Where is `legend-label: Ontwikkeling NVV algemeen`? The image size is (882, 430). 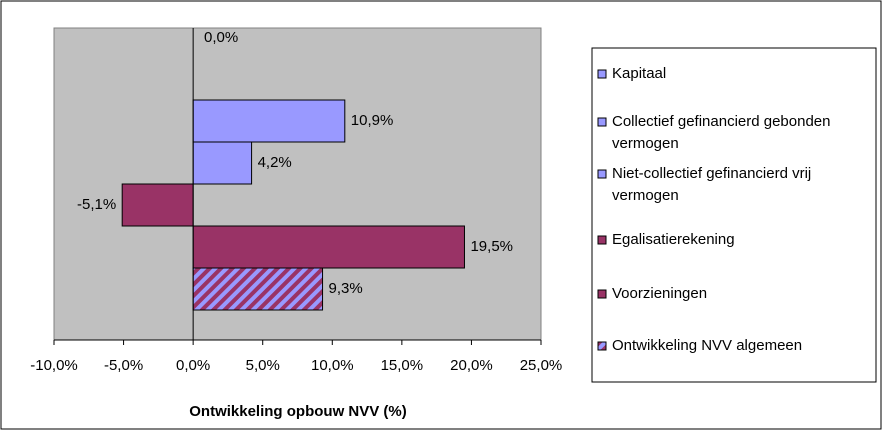 legend-label: Ontwikkeling NVV algemeen is located at coordinates (707, 345).